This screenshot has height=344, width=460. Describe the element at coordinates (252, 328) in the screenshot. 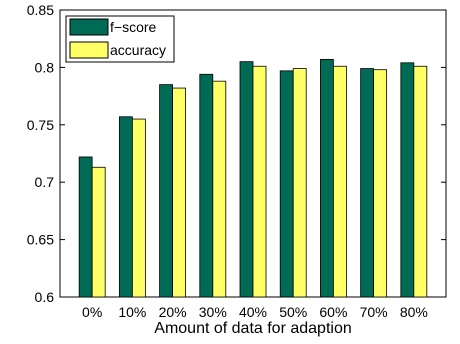

I see `x-axis-title: Amount of data for adaption` at that location.